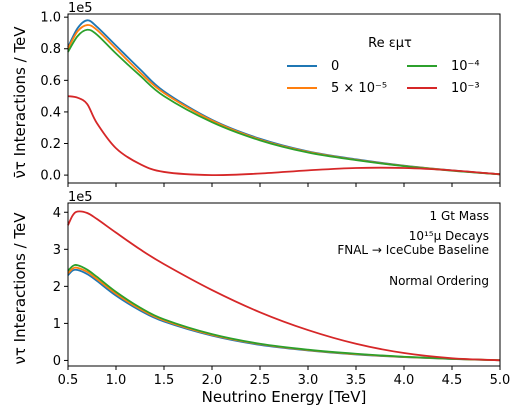  What do you see at coordinates (500, 380) in the screenshot?
I see `bottom-x-tick-label: 5.0` at bounding box center [500, 380].